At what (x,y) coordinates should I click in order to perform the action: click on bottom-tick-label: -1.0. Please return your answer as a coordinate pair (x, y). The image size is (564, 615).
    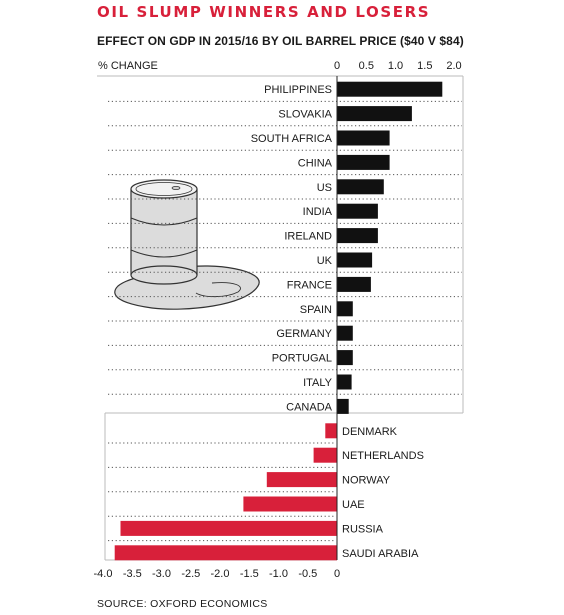
    Looking at the image, I should click on (278, 574).